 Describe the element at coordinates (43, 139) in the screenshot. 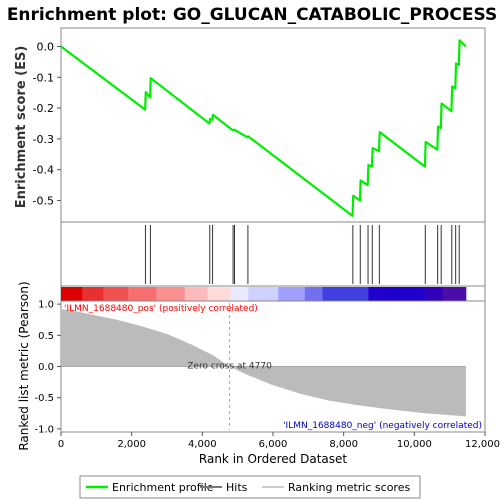

I see `es-y-tick-label: -0.3` at that location.